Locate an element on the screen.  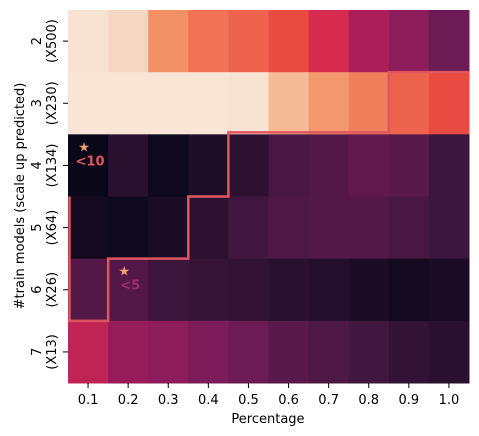
y-tick-scale: (X26) is located at coordinates (52, 290).